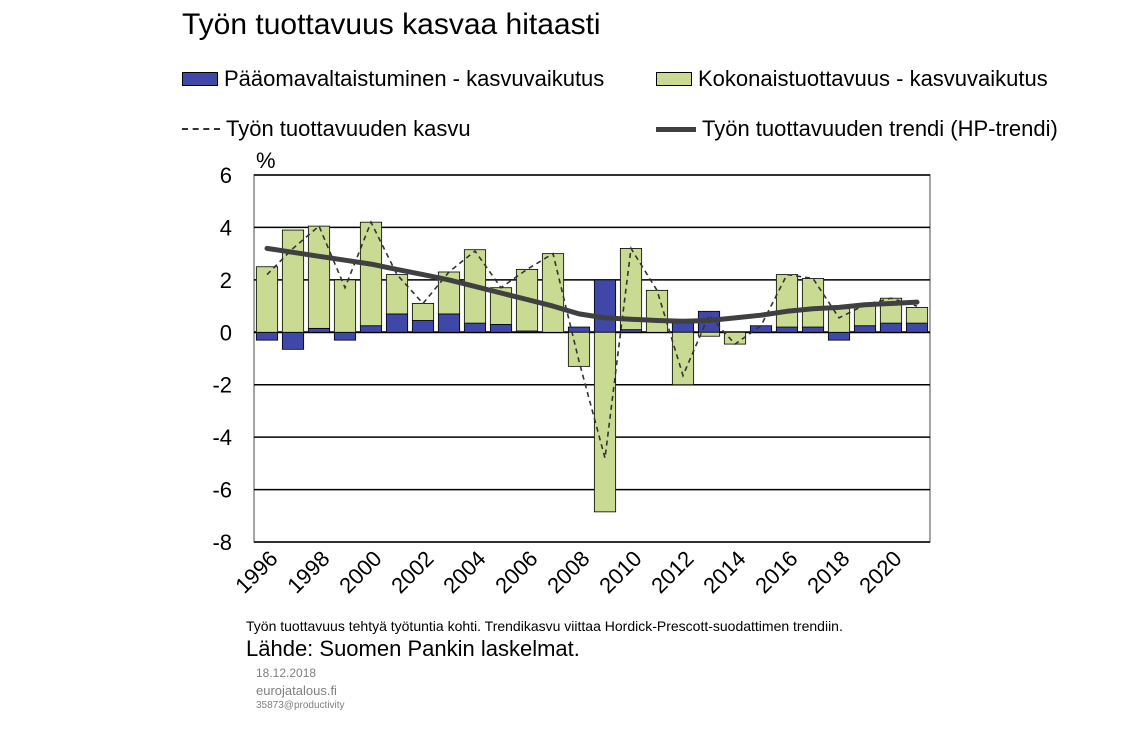 The height and width of the screenshot is (733, 1123). Describe the element at coordinates (516, 572) in the screenshot. I see `x-tick-label-2006: 2006` at that location.